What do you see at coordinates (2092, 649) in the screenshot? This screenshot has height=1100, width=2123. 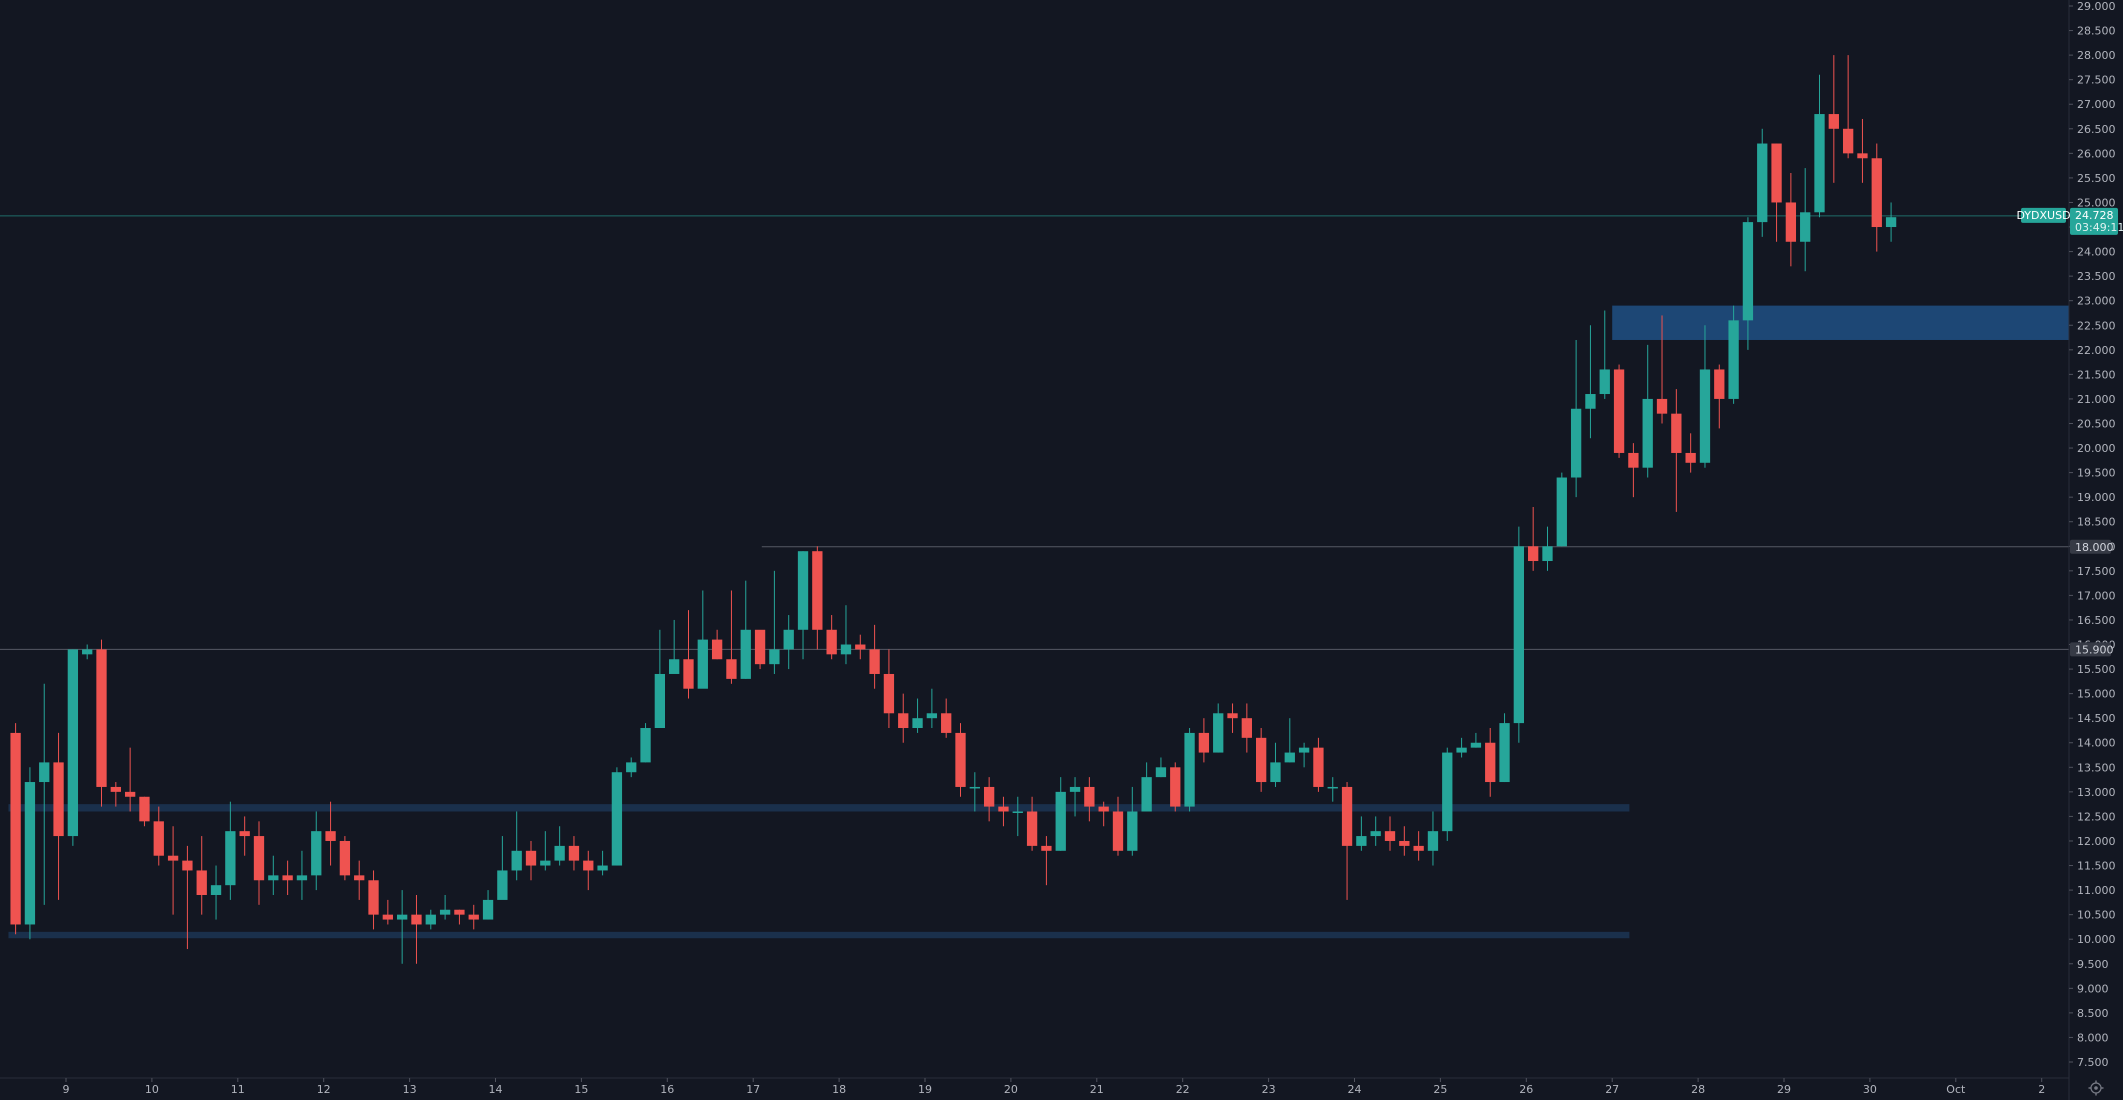 I see `level-tag-1: 15.900` at bounding box center [2092, 649].